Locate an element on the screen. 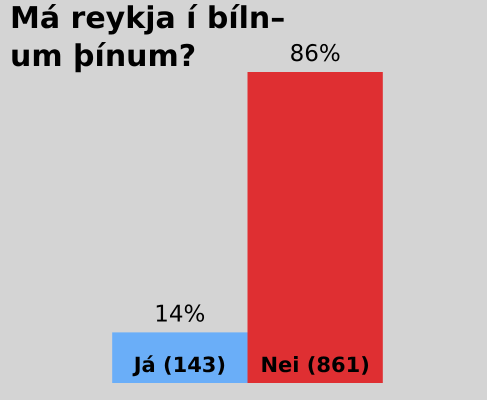 The height and width of the screenshot is (400, 487). data-label: 86% is located at coordinates (315, 54).